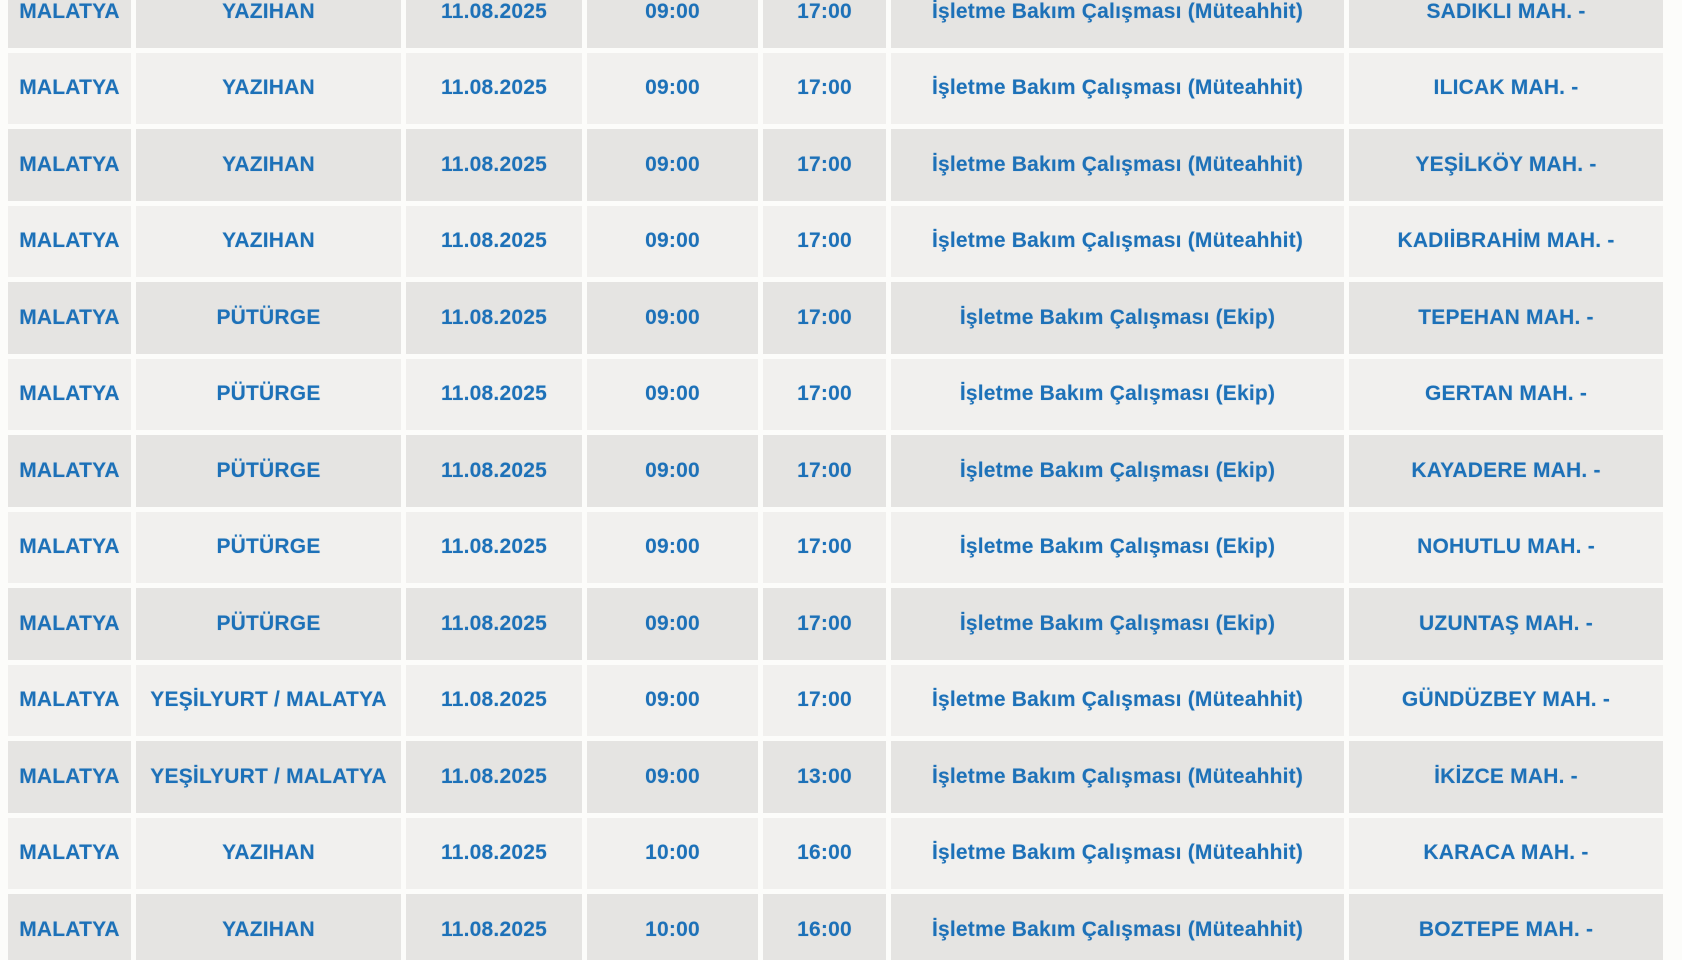 The height and width of the screenshot is (960, 1682). Describe the element at coordinates (1506, 927) in the screenshot. I see `cell-area: BOZTEPE MAH. -` at that location.